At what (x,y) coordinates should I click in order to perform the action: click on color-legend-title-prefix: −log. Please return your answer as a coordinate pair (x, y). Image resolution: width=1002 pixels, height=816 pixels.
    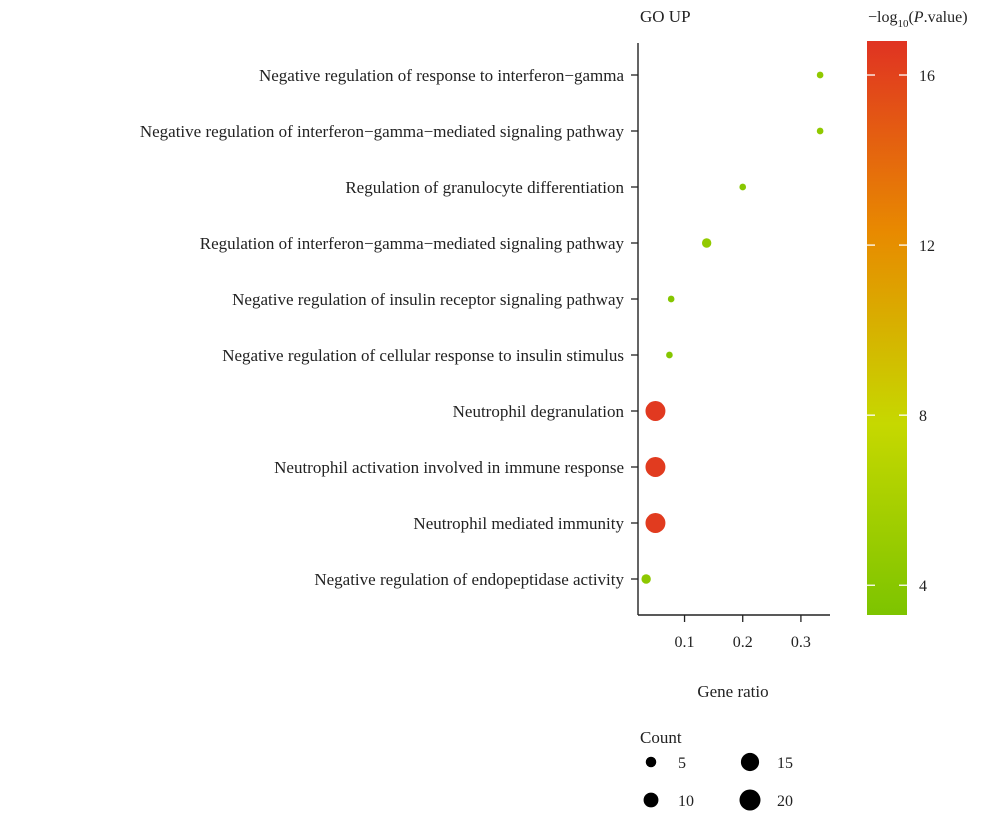
    Looking at the image, I should click on (882, 17).